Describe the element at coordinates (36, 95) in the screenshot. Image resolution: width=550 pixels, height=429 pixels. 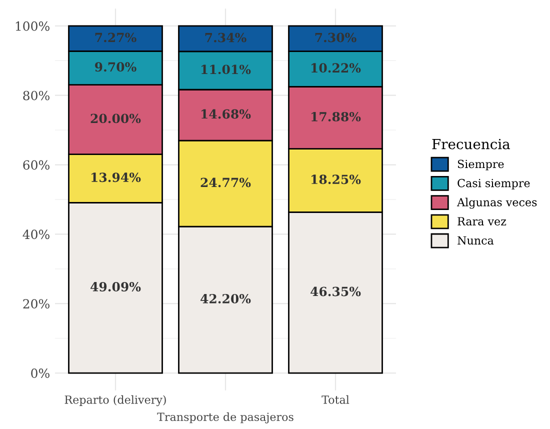
I see `y-tick-label: 80%` at that location.